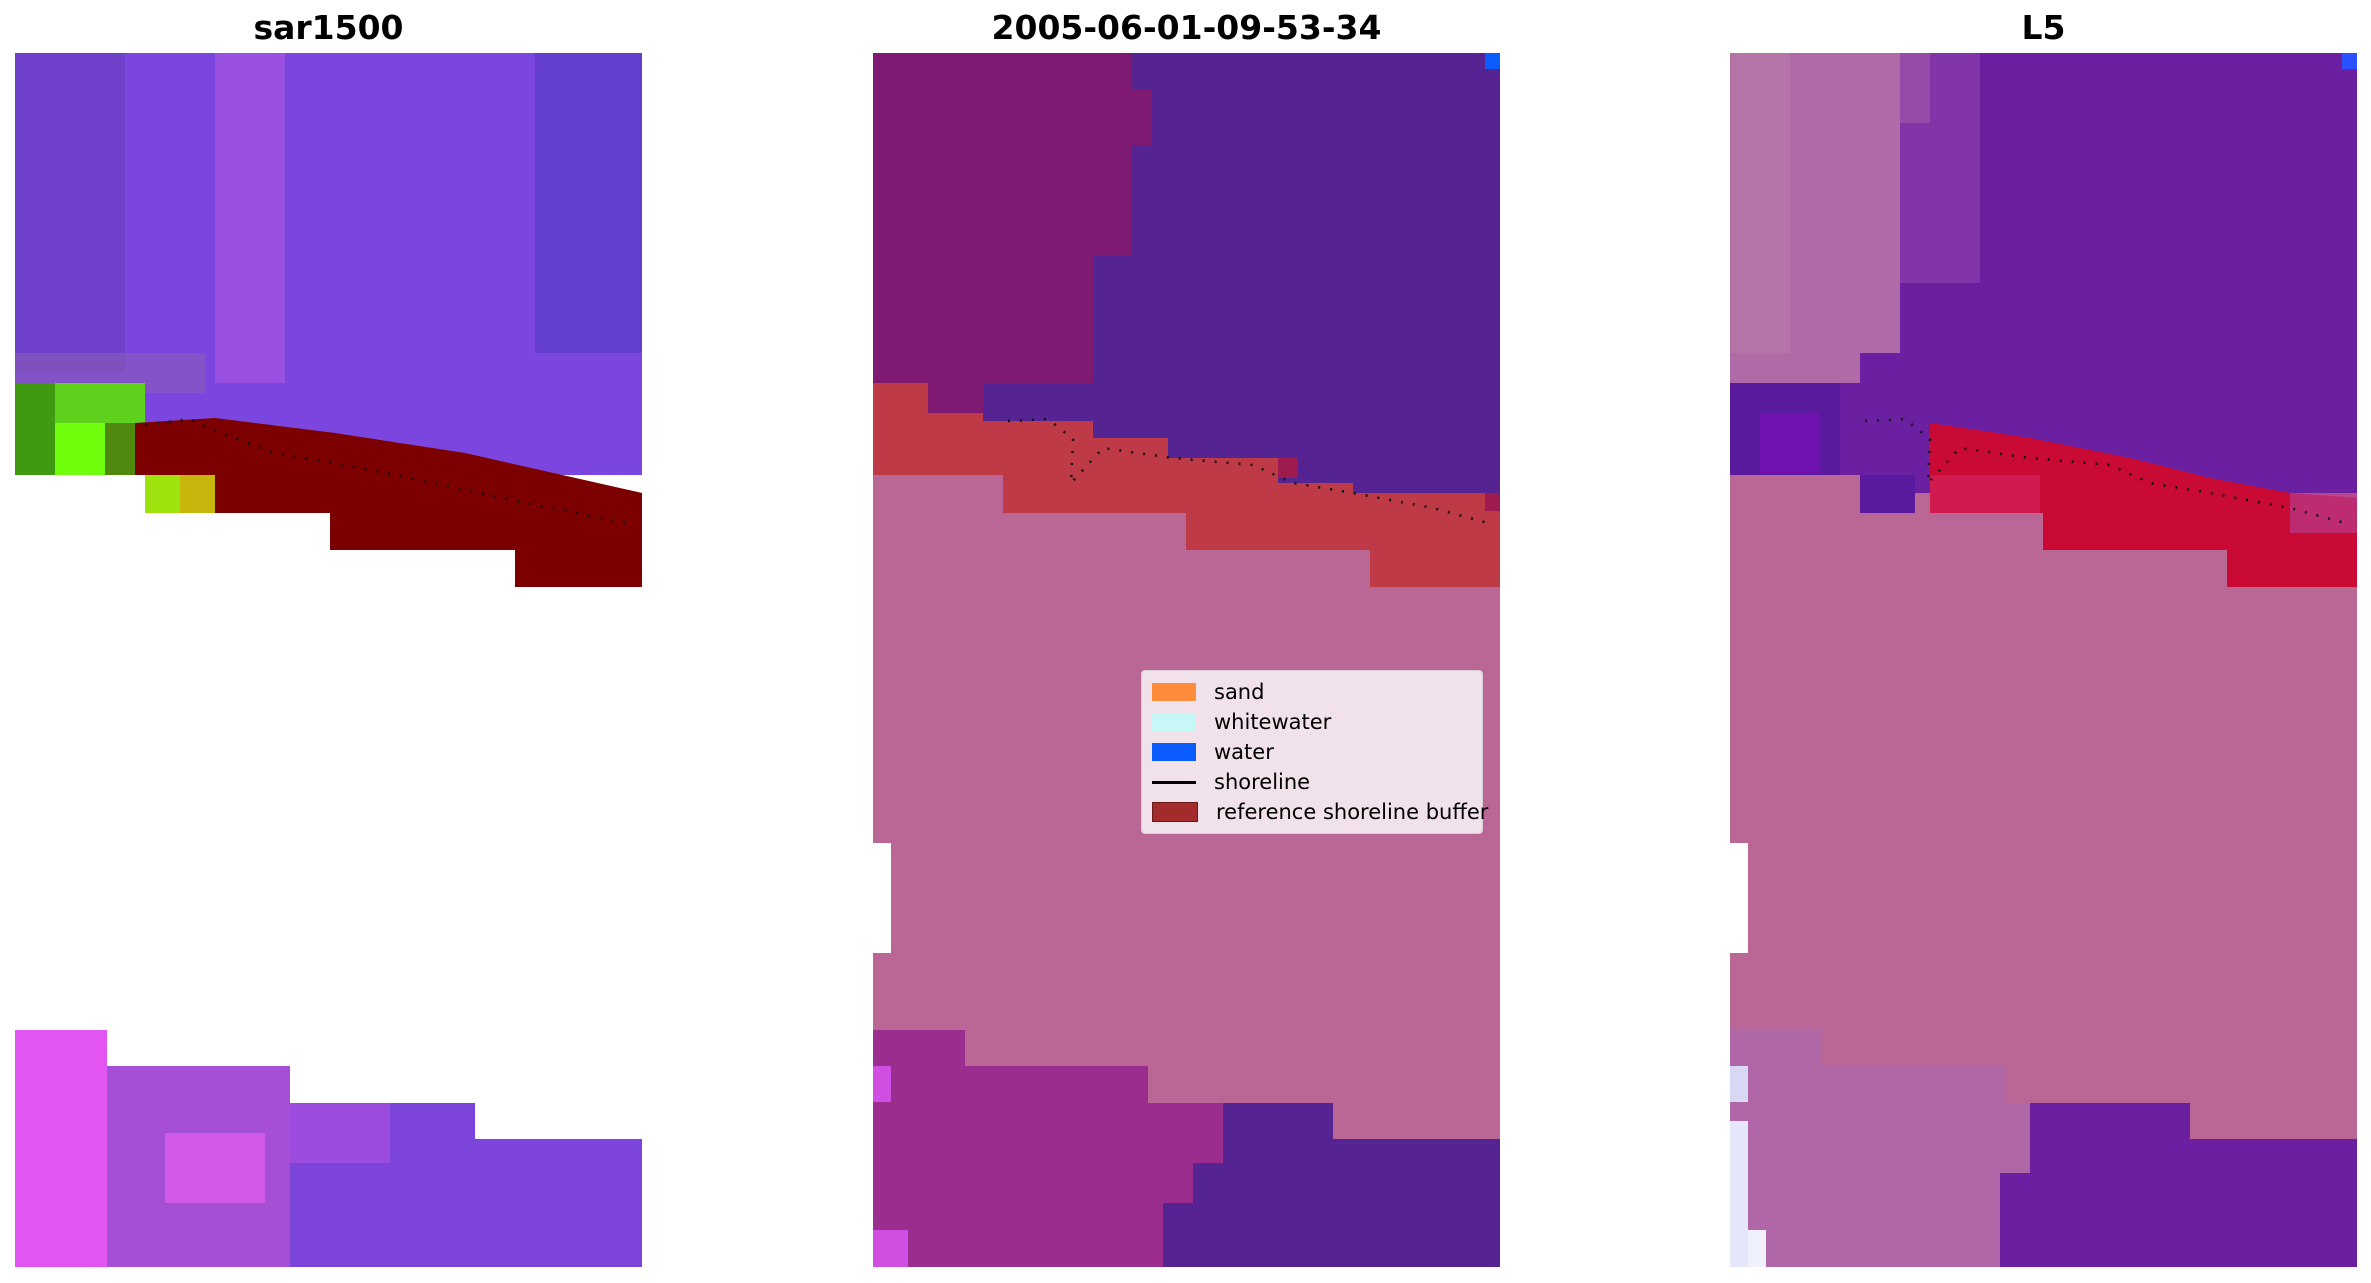 This screenshot has height=1283, width=2371. I want to click on panel-title: L5, so click(2043, 27).